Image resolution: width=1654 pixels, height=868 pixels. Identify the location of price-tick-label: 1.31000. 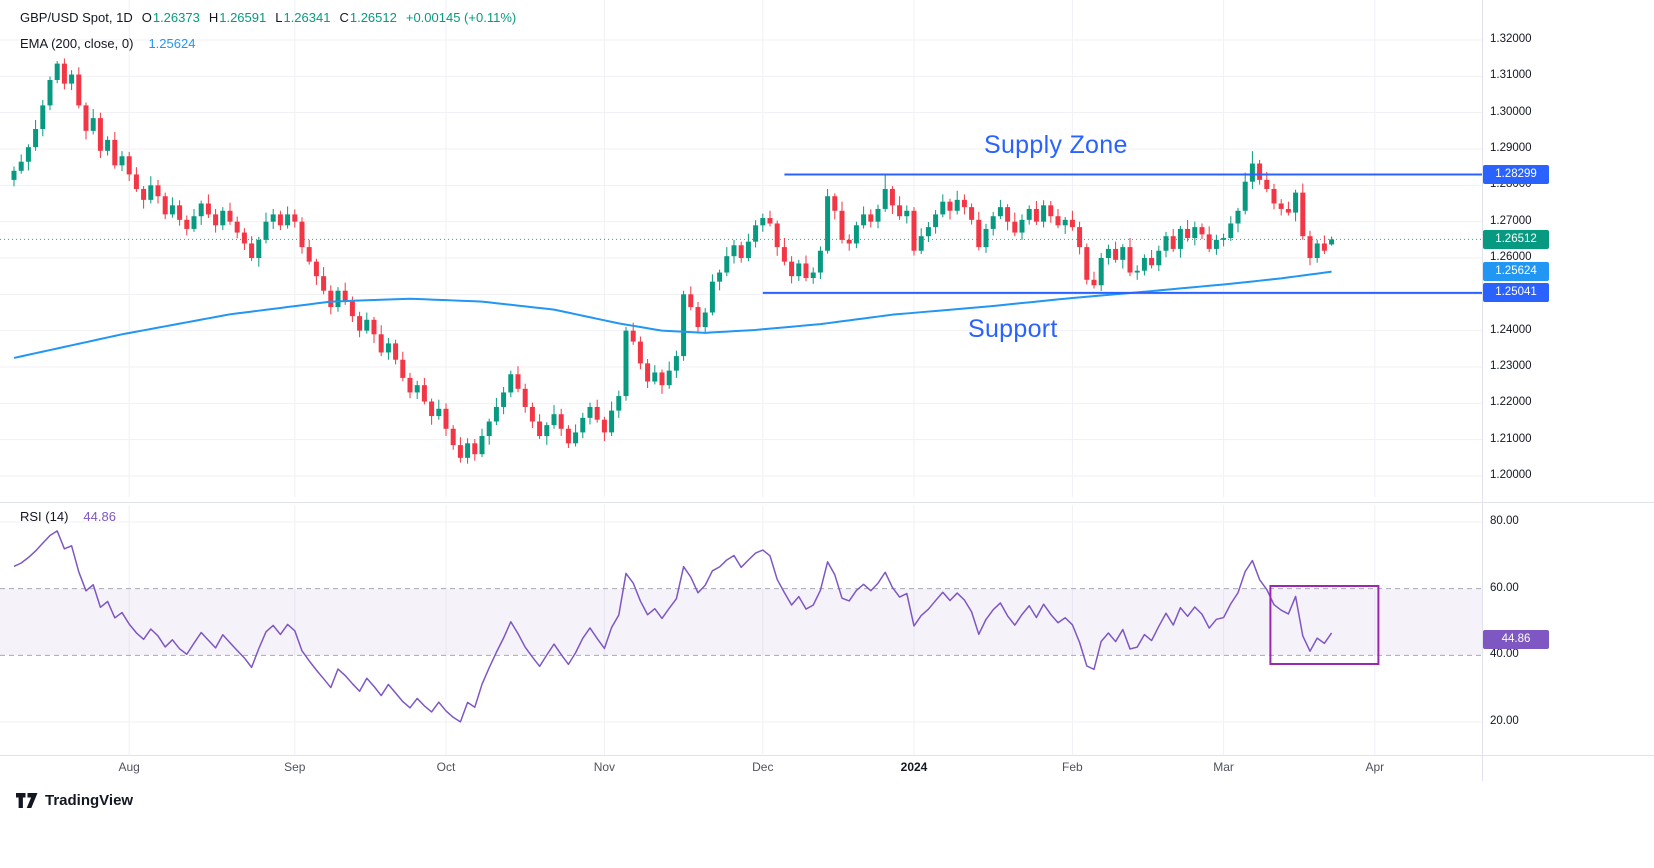
(1511, 75).